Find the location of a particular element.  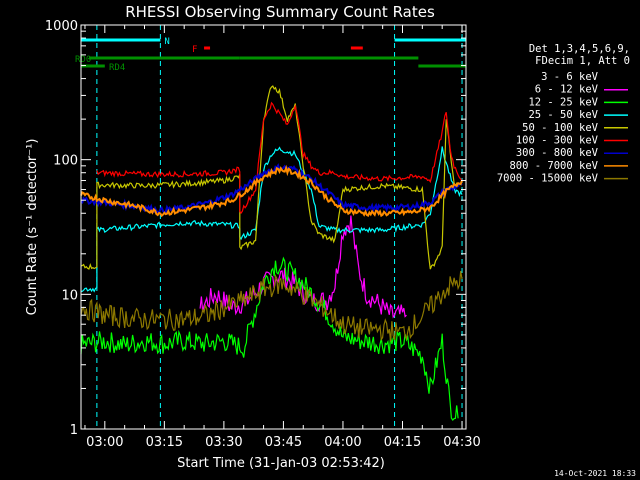

x-tick-label-4: 04:00 is located at coordinates (342, 442).